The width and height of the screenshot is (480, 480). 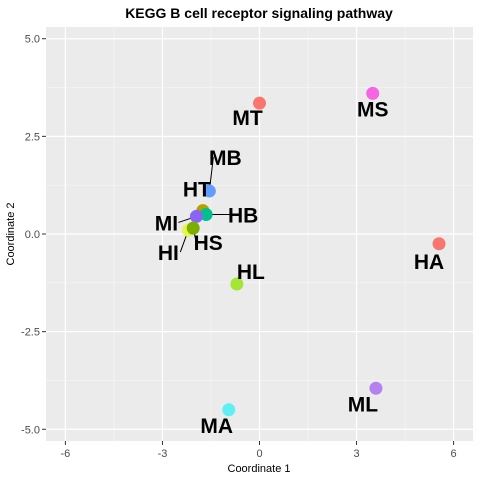 I want to click on y-tick-label: 0.0, so click(x=32, y=235).